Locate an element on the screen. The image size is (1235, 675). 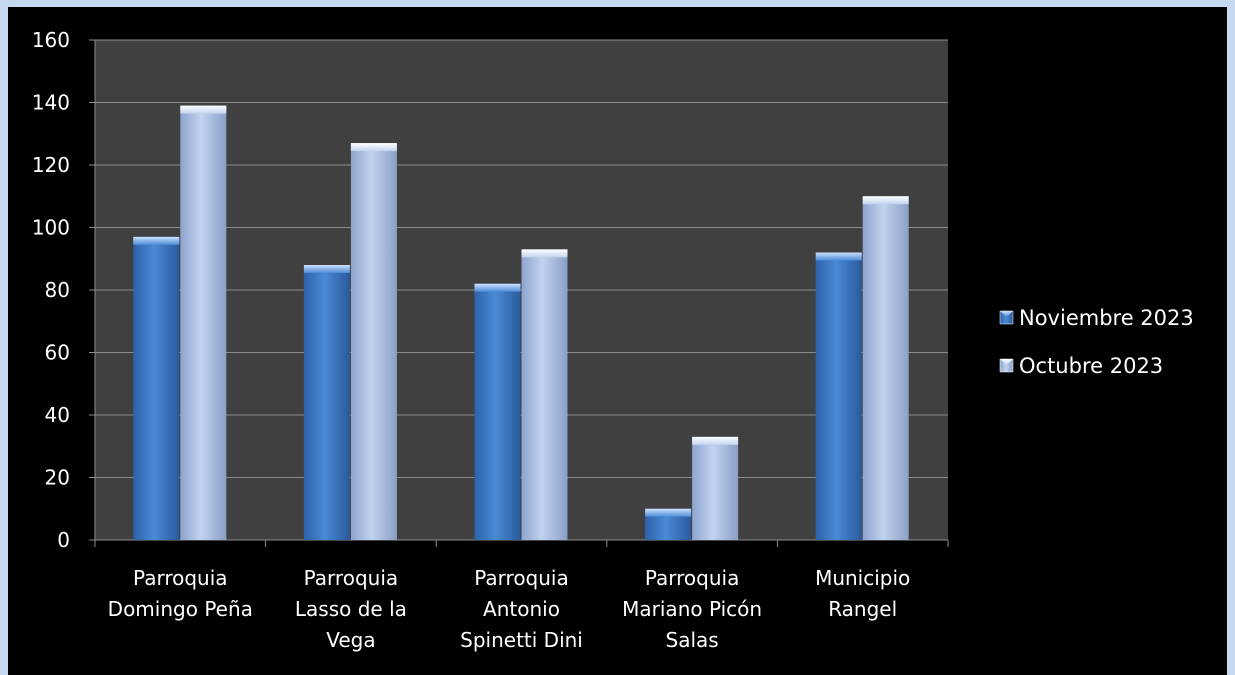
x-category-label-line: Rangel is located at coordinates (862, 609).